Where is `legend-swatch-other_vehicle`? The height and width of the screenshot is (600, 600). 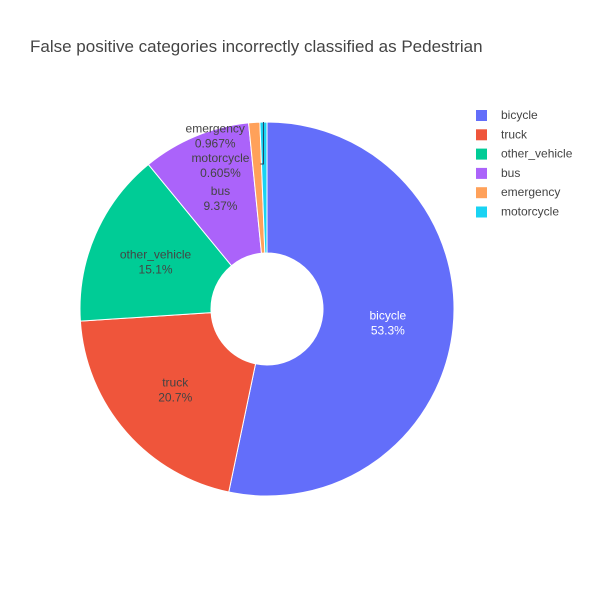 legend-swatch-other_vehicle is located at coordinates (481, 154).